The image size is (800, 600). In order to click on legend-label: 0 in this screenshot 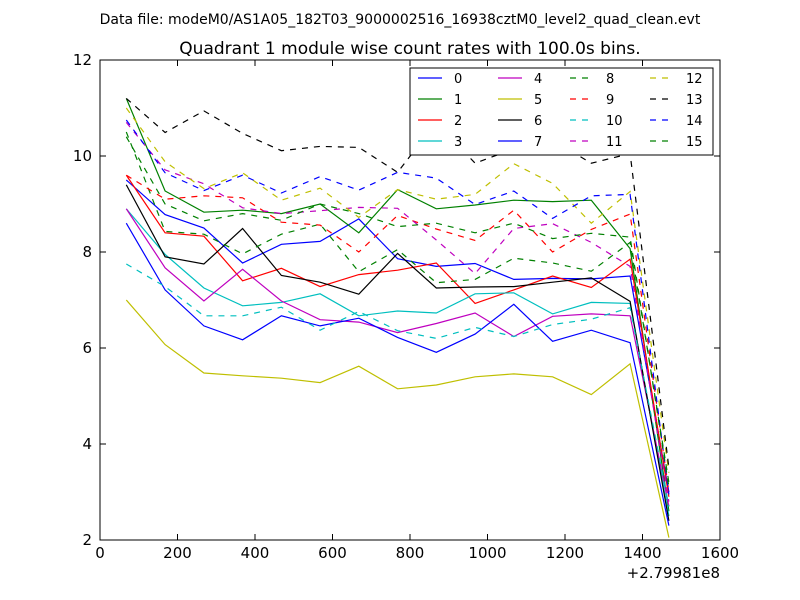, I will do `click(458, 79)`.